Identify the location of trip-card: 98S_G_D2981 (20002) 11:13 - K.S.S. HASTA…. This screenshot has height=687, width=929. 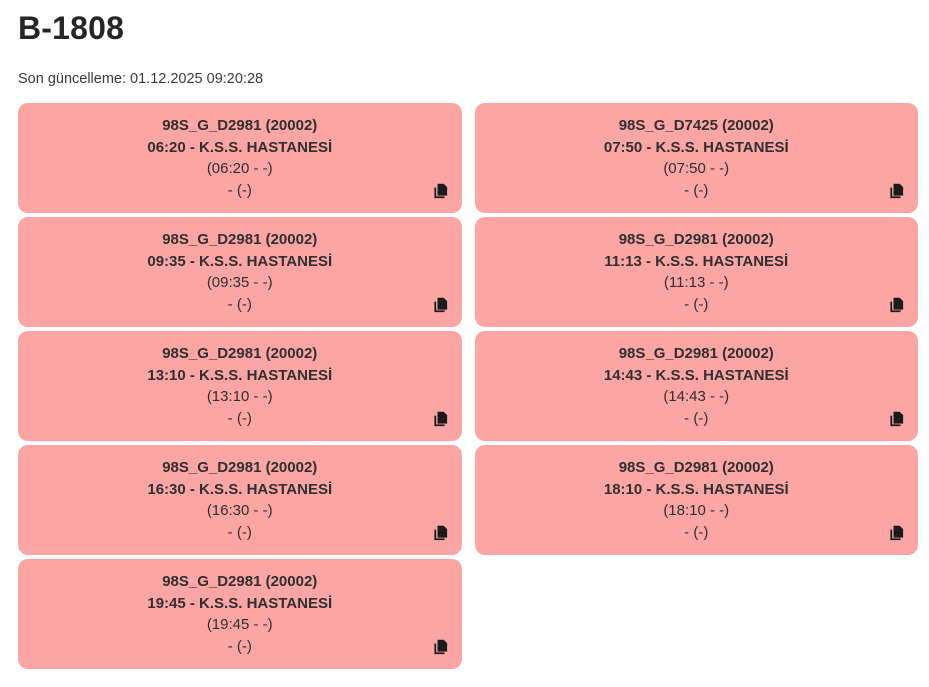
(696, 272).